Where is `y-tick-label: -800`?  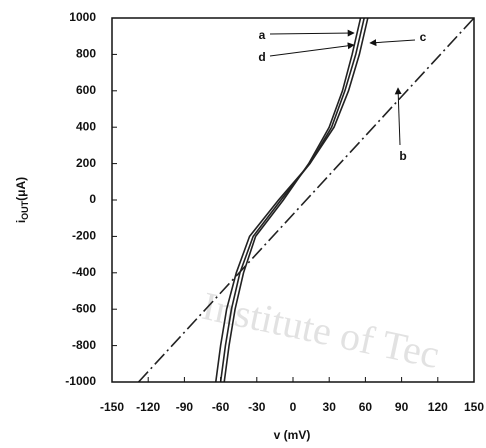 y-tick-label: -800 is located at coordinates (84, 345).